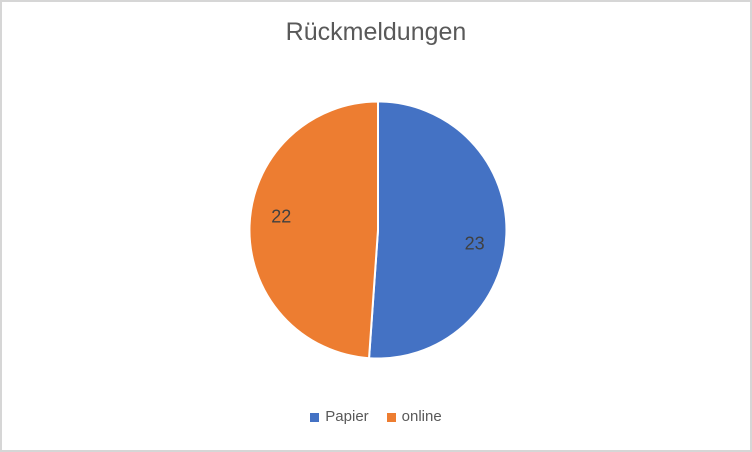 The width and height of the screenshot is (752, 452). Describe the element at coordinates (475, 244) in the screenshot. I see `data-label-papier: 23` at that location.